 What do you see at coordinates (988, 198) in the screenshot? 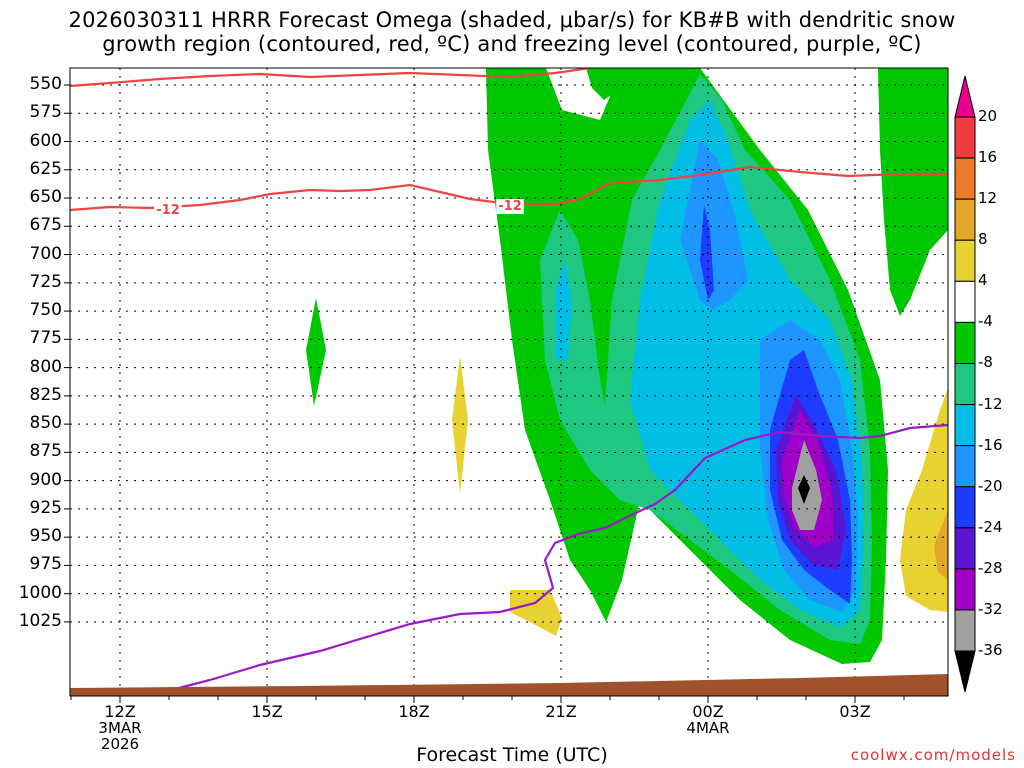
I see `colorbar-label: 12` at bounding box center [988, 198].